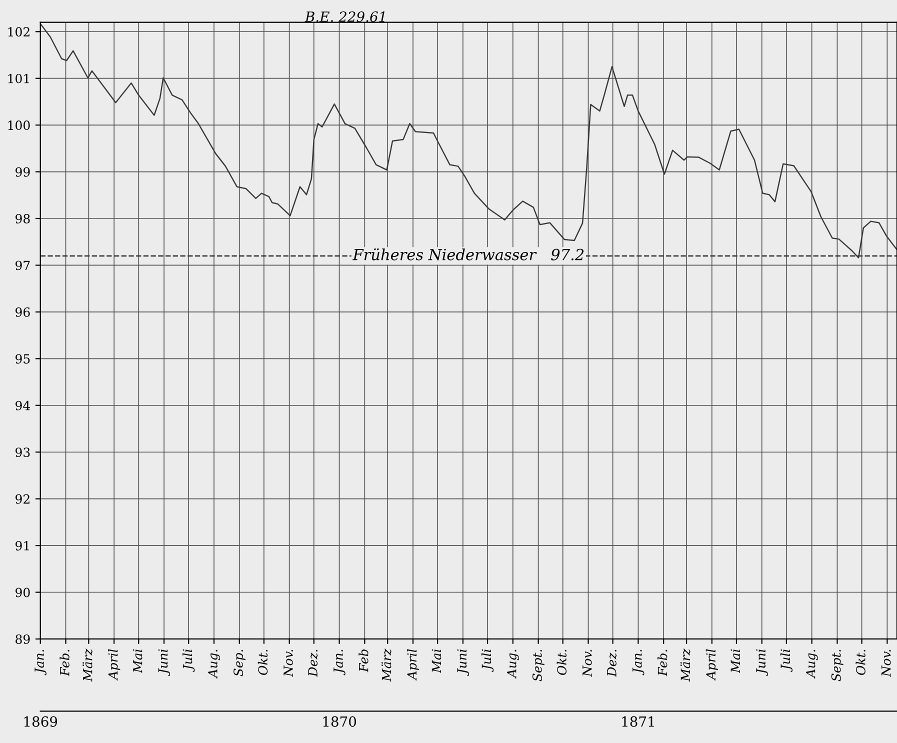 The image size is (897, 743). I want to click on y-tick-label: 96, so click(23, 312).